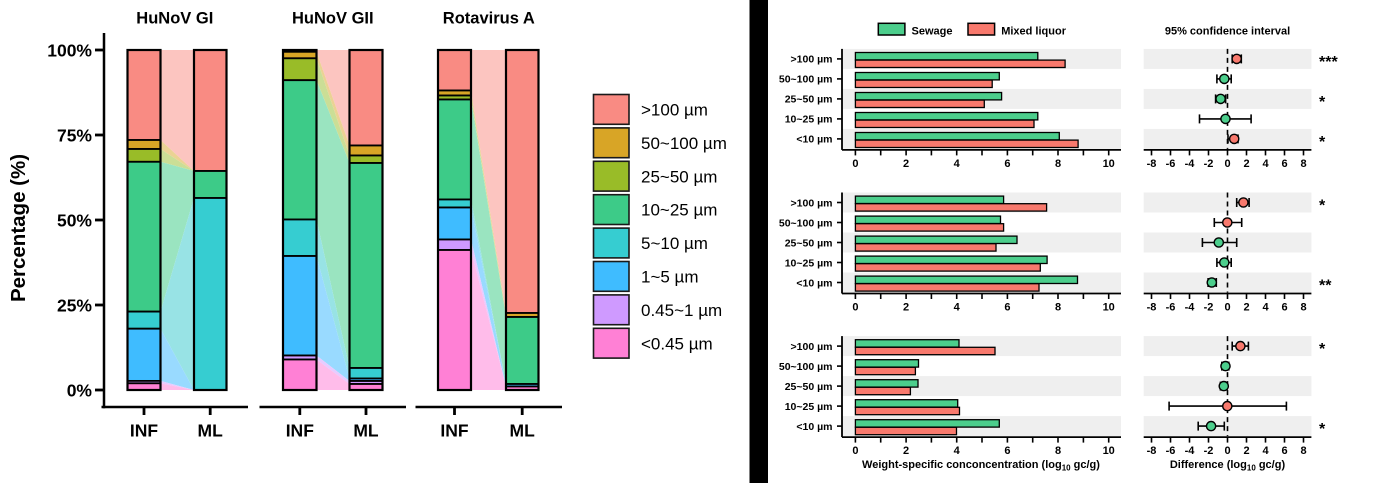 The height and width of the screenshot is (483, 1384). Describe the element at coordinates (80, 390) in the screenshot. I see `svg-text: 0%` at that location.